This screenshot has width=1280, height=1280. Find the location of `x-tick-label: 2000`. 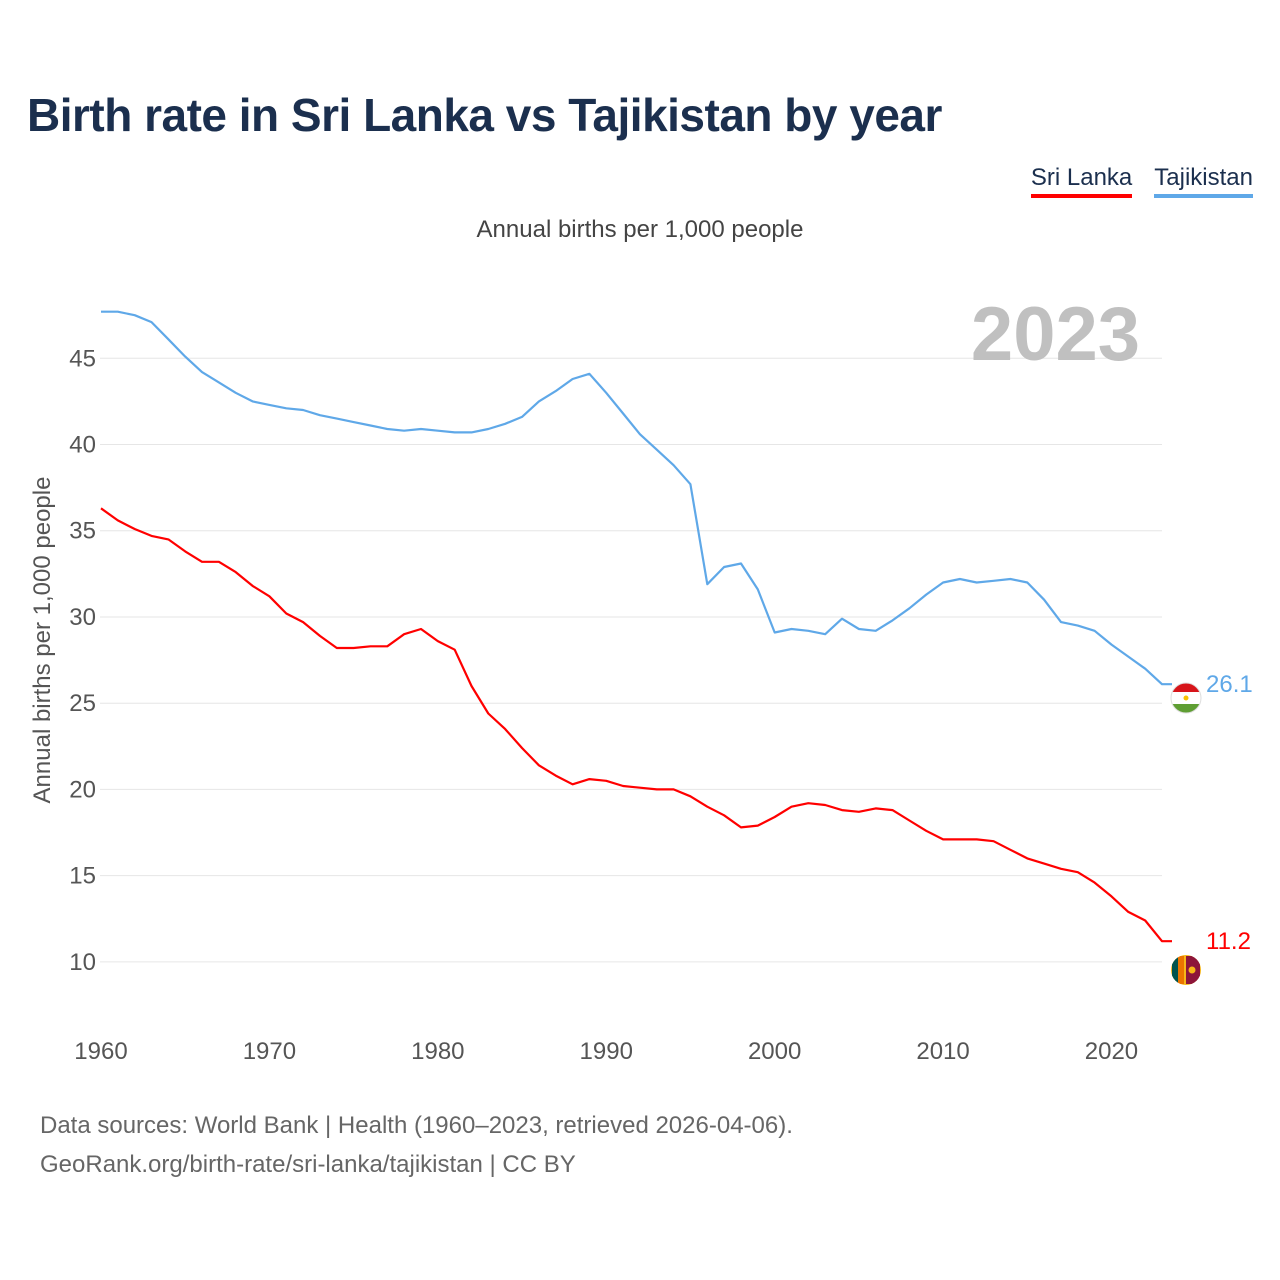

x-tick-label: 2000 is located at coordinates (774, 1051).